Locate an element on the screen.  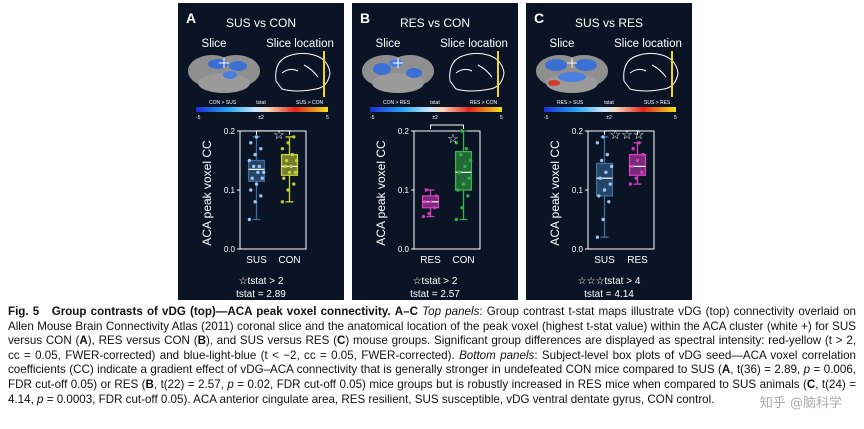
fig-label: Fig. 5 is located at coordinates (24, 311).